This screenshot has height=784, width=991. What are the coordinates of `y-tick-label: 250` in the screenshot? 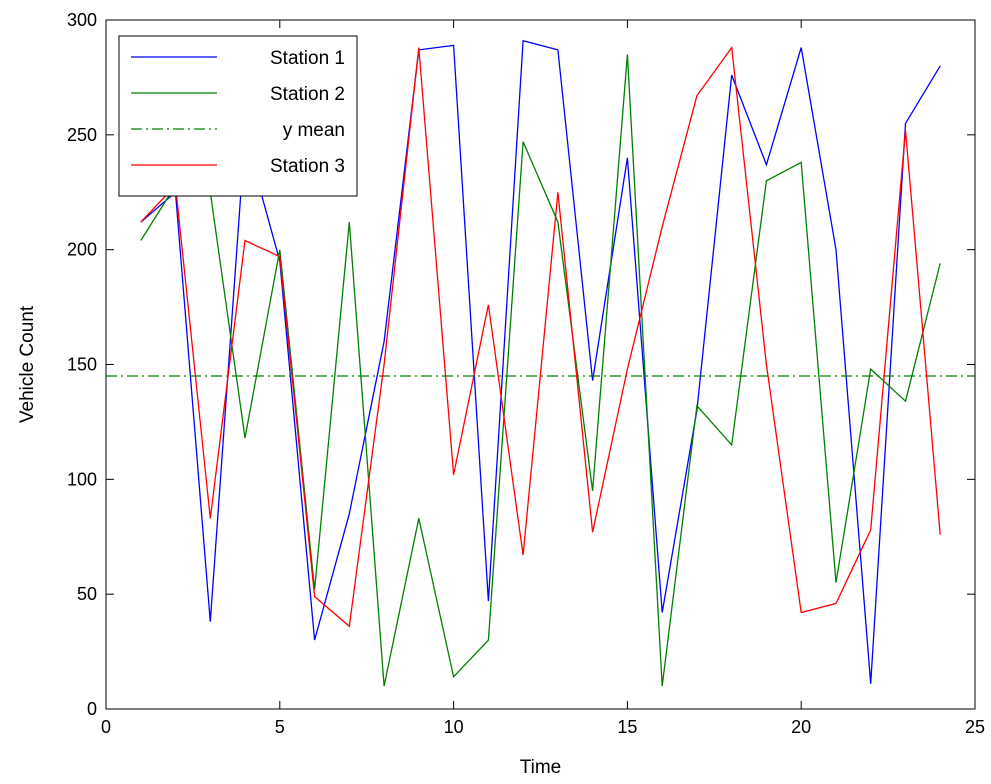 It's located at (82, 135).